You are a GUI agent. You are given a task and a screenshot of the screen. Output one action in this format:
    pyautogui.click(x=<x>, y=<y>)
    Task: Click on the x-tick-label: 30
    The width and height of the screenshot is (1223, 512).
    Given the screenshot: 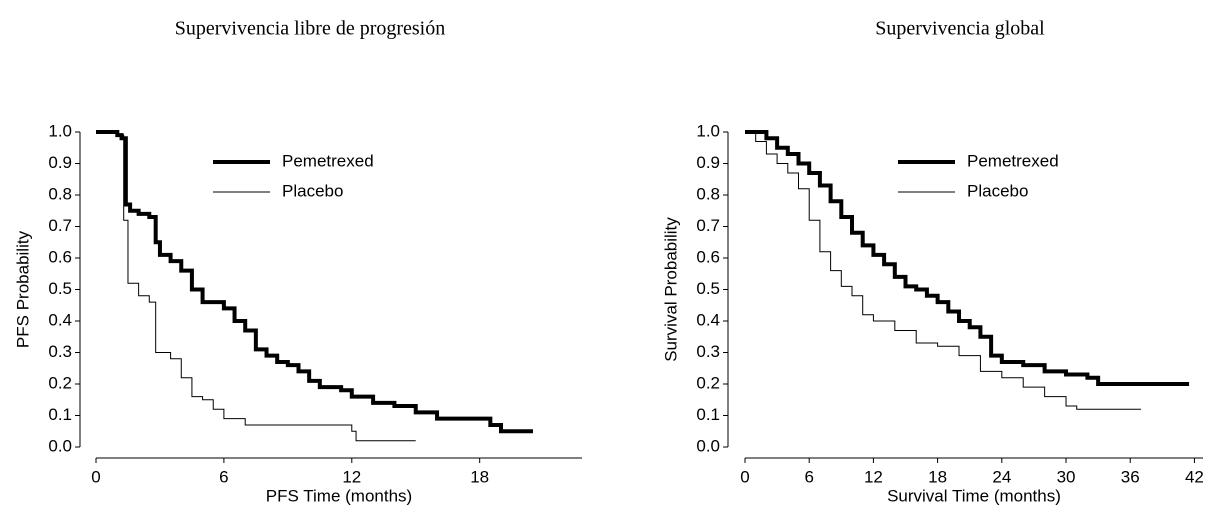 What is the action you would take?
    pyautogui.click(x=1066, y=476)
    